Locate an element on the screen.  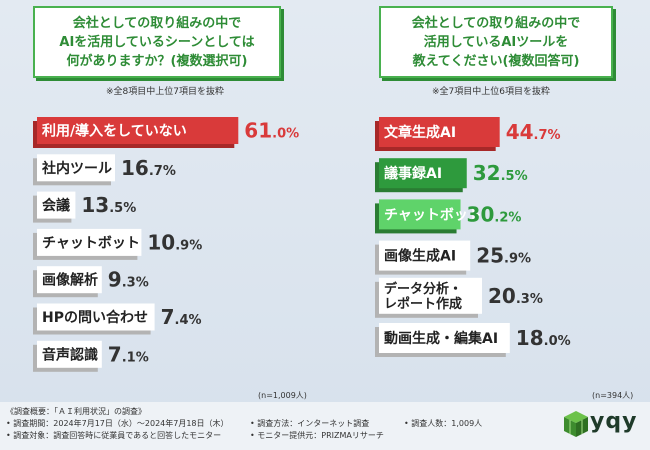
right-question-line: 会社としての取り組みの中で is located at coordinates (496, 23).